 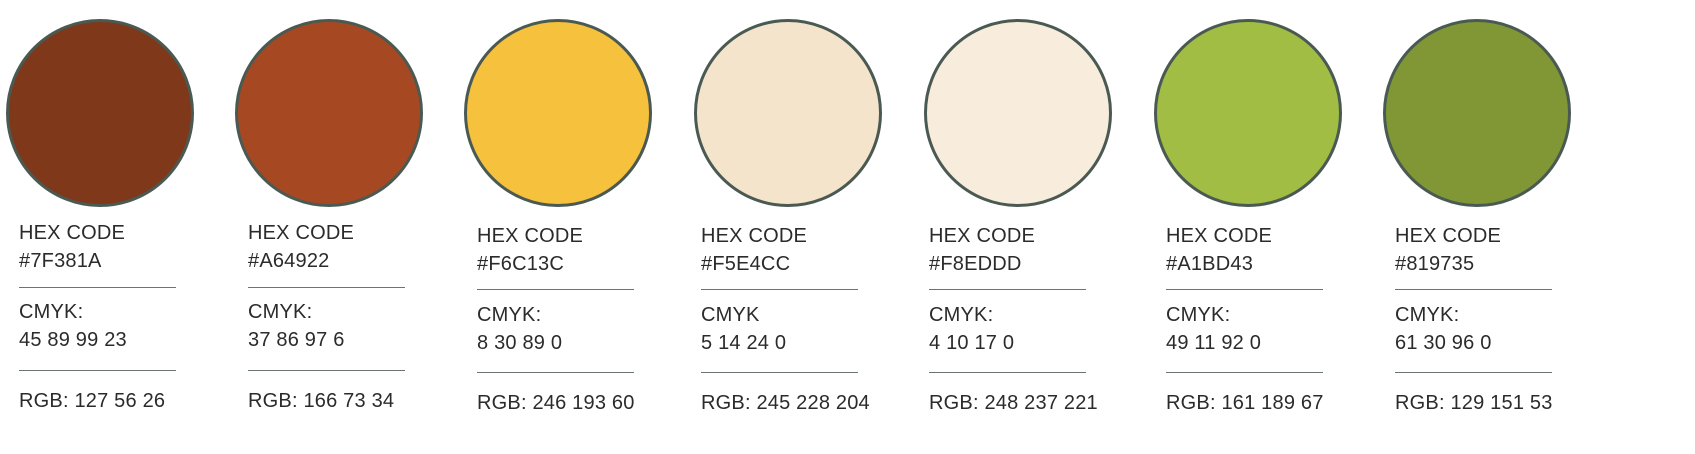 What do you see at coordinates (744, 343) in the screenshot?
I see `cmyk-value: 5 14 24 0` at bounding box center [744, 343].